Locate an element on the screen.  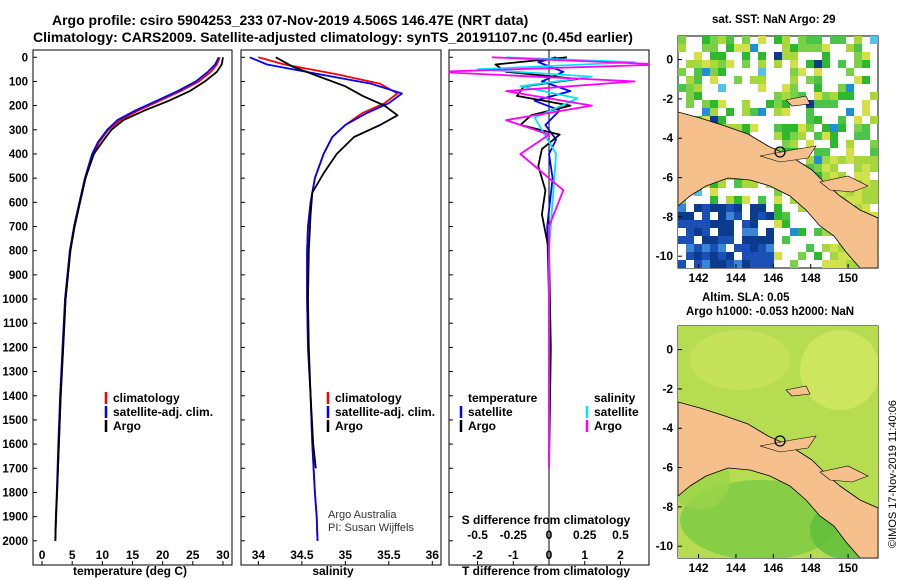
annotation-line1: Argo Australia is located at coordinates (362, 515).